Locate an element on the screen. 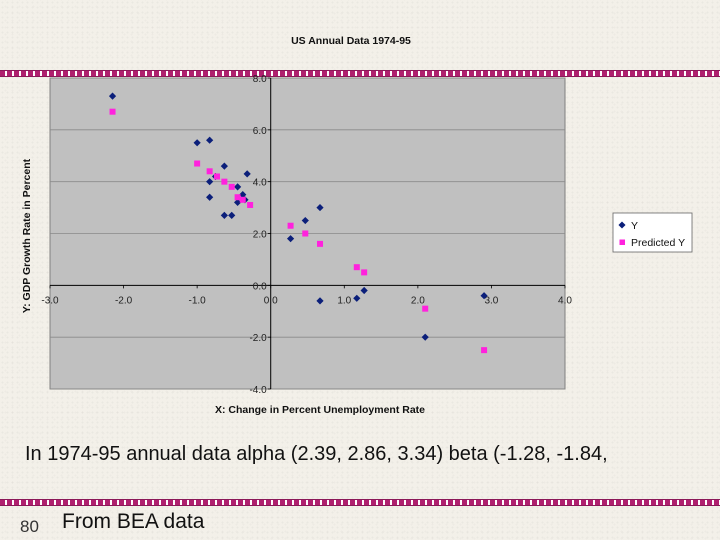 This screenshot has height=540, width=720. chart-title: US Annual Data 1974-95 is located at coordinates (351, 41).